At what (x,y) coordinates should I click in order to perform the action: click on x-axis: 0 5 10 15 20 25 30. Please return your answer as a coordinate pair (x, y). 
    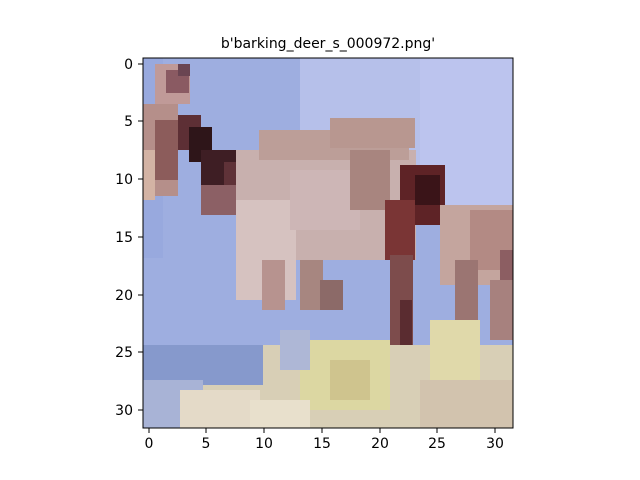
    Looking at the image, I should click on (324, 440).